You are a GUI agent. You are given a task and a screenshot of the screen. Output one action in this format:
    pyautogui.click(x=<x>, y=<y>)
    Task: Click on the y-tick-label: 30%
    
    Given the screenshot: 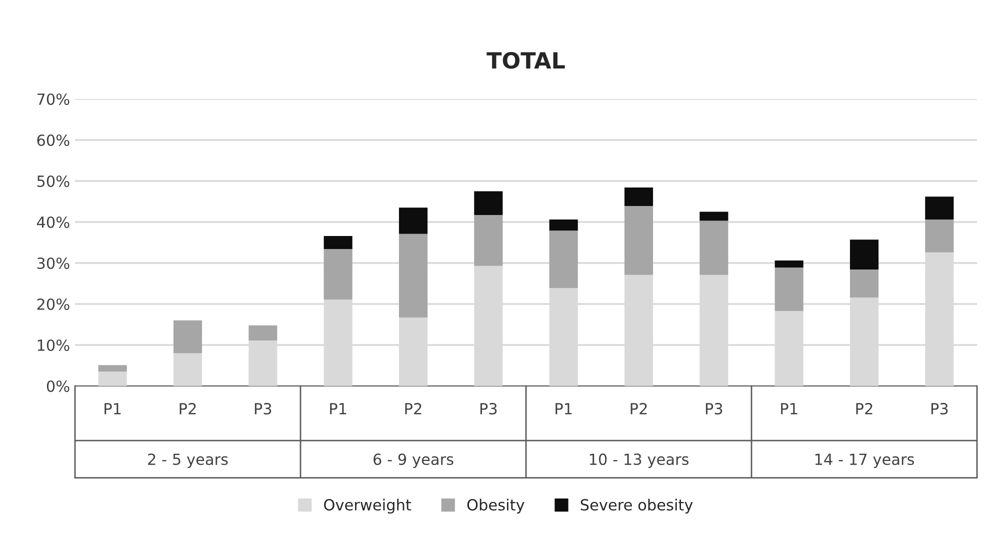 What is the action you would take?
    pyautogui.click(x=53, y=263)
    